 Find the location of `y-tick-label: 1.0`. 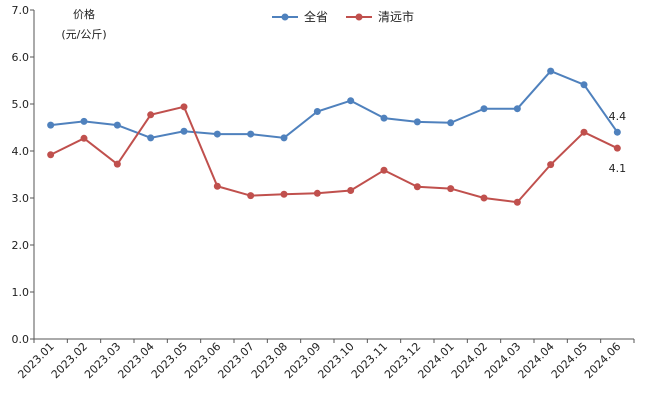

y-tick-label: 1.0 is located at coordinates (21, 292).